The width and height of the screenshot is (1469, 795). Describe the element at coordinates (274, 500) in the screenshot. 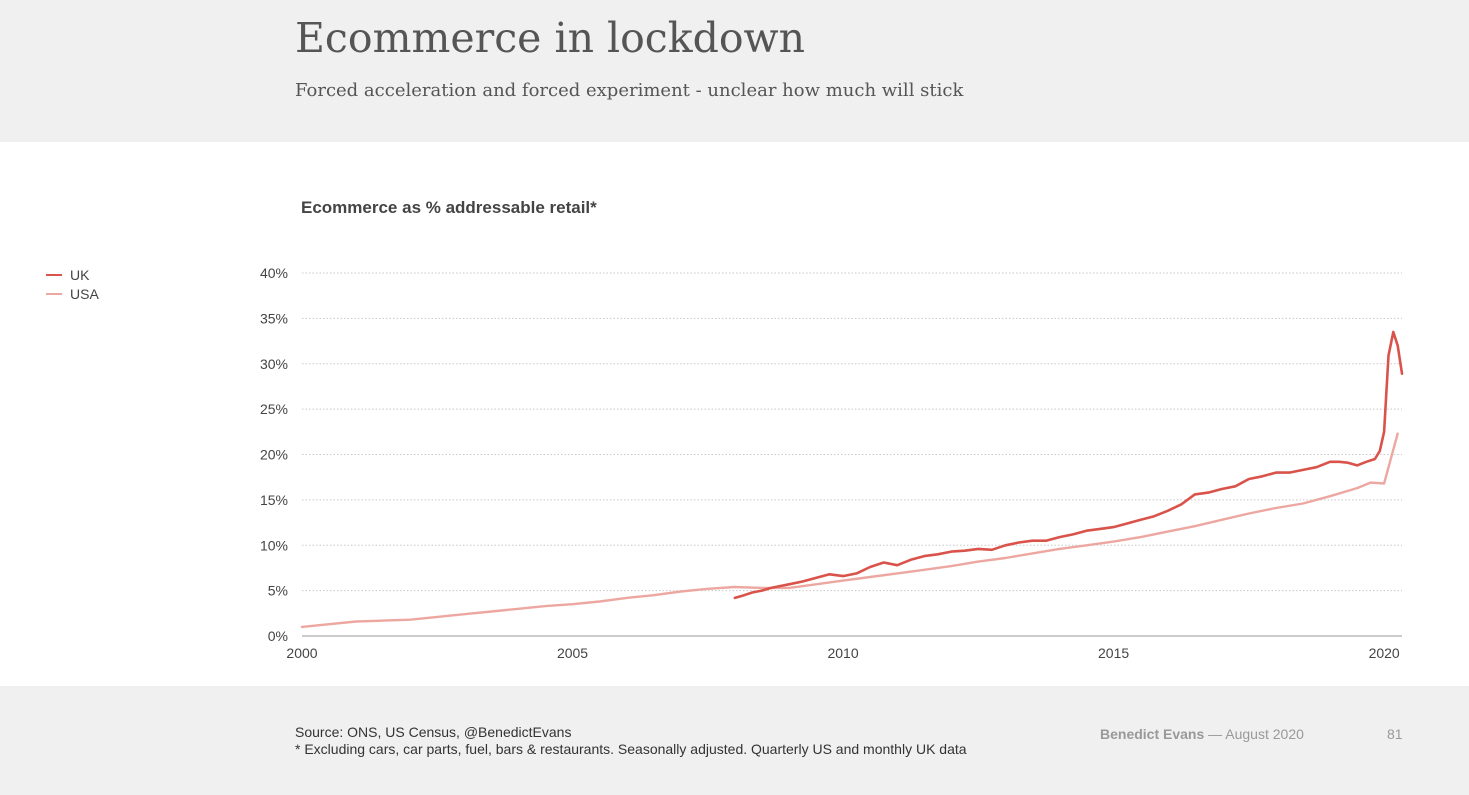

I see `y-tick-label: 15%` at that location.